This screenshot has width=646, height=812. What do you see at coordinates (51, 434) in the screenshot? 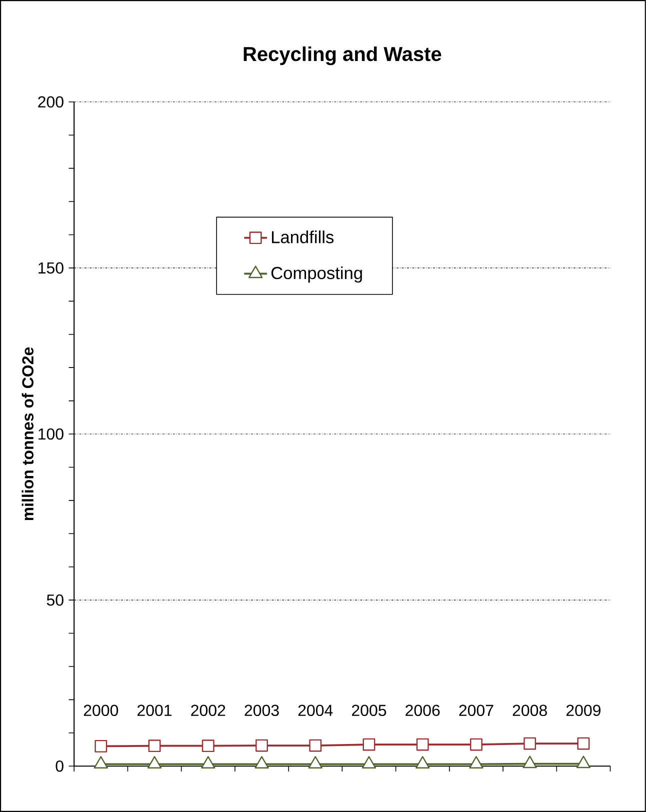
I see `y-tick-label: 100` at bounding box center [51, 434].